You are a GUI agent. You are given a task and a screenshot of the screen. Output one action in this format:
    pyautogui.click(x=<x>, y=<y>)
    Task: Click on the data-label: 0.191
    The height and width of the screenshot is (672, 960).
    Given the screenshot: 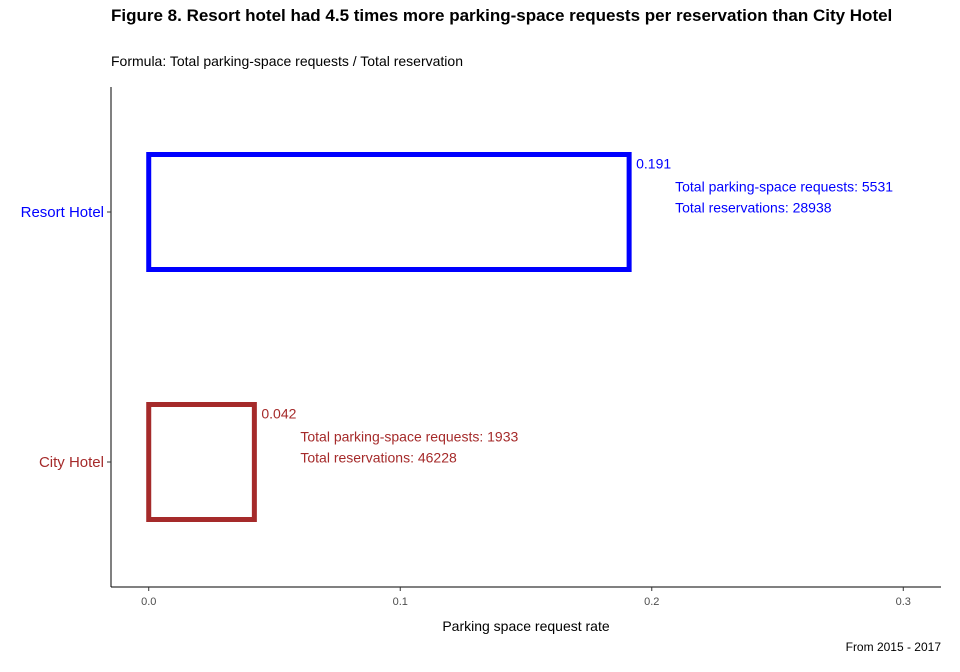 What is the action you would take?
    pyautogui.click(x=653, y=164)
    